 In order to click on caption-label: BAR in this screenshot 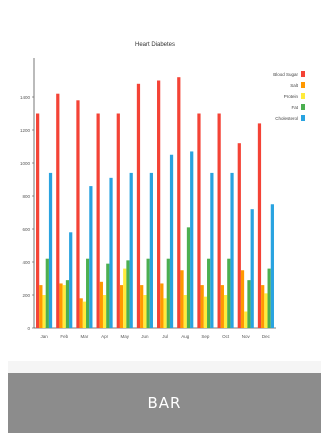, I will do `click(164, 403)`.